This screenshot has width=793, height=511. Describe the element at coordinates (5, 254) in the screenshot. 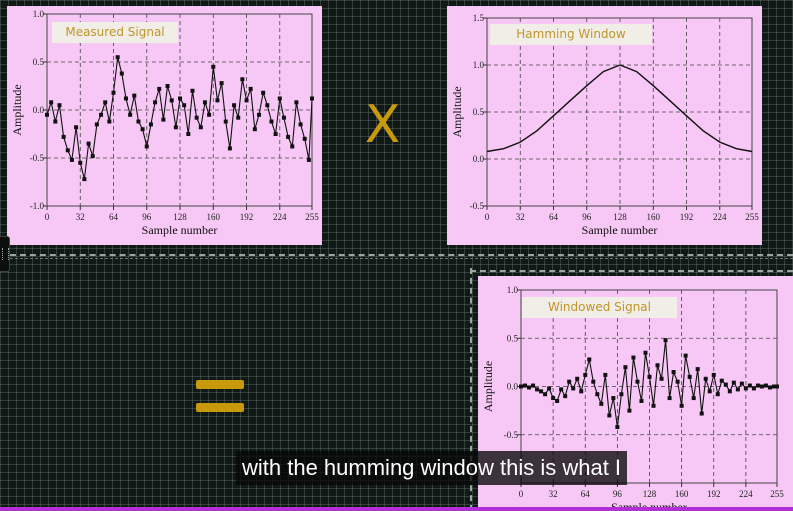

I see `side-panel-handle` at that location.